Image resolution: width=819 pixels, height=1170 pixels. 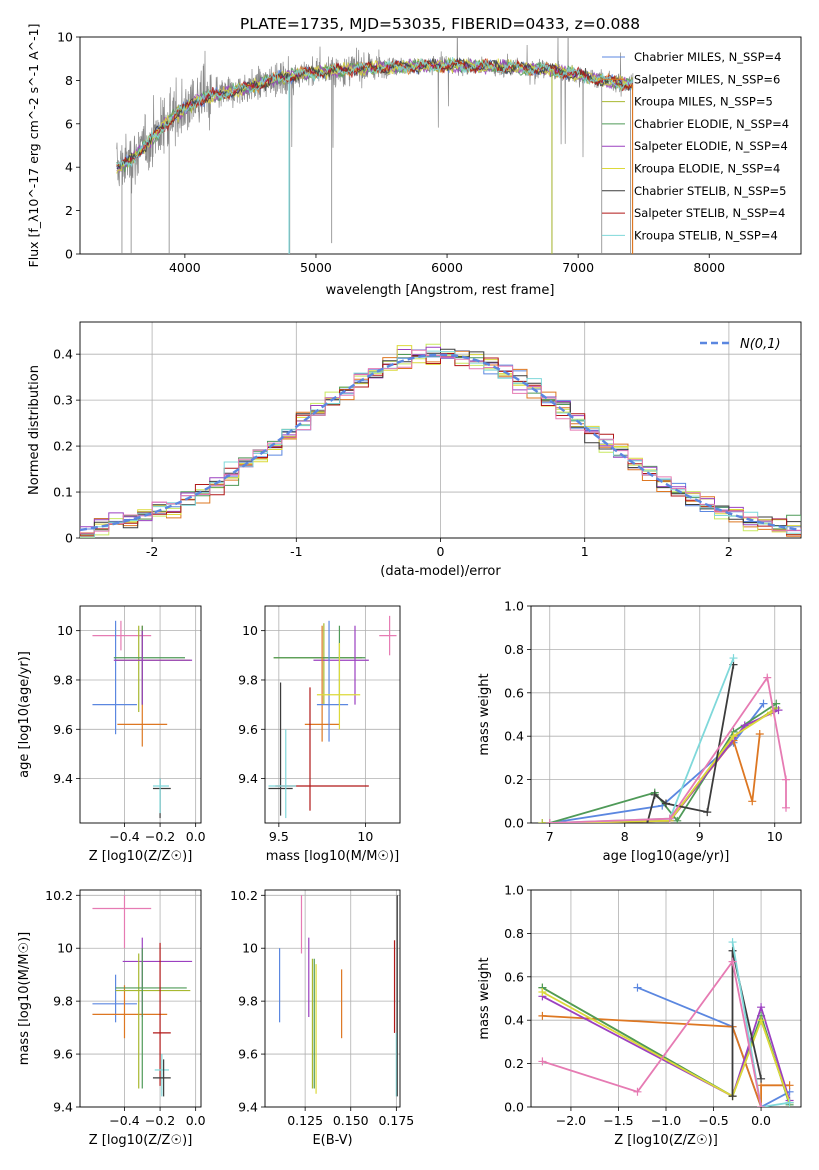 I want to click on y-tick-label: 4, so click(x=69, y=167).